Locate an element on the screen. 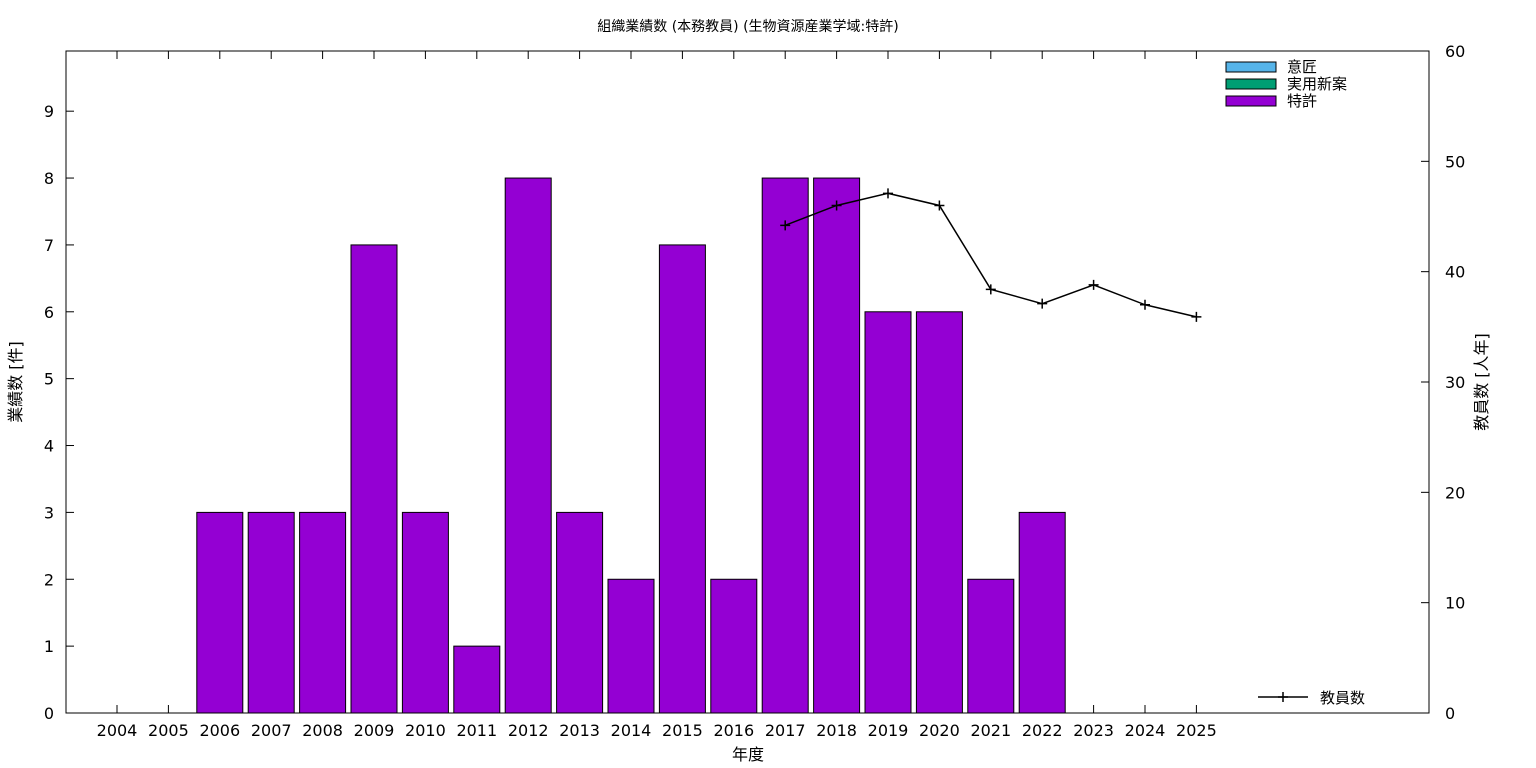 The image size is (1536, 768). x-axis-title: 年度 is located at coordinates (748, 754).